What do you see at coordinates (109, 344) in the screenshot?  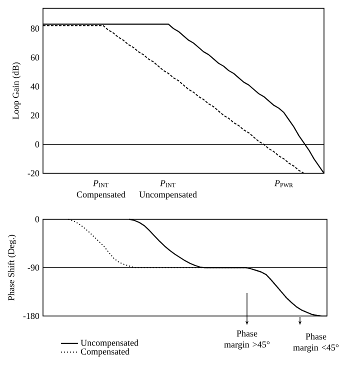 I see `legend-label: Uncompensated` at bounding box center [109, 344].